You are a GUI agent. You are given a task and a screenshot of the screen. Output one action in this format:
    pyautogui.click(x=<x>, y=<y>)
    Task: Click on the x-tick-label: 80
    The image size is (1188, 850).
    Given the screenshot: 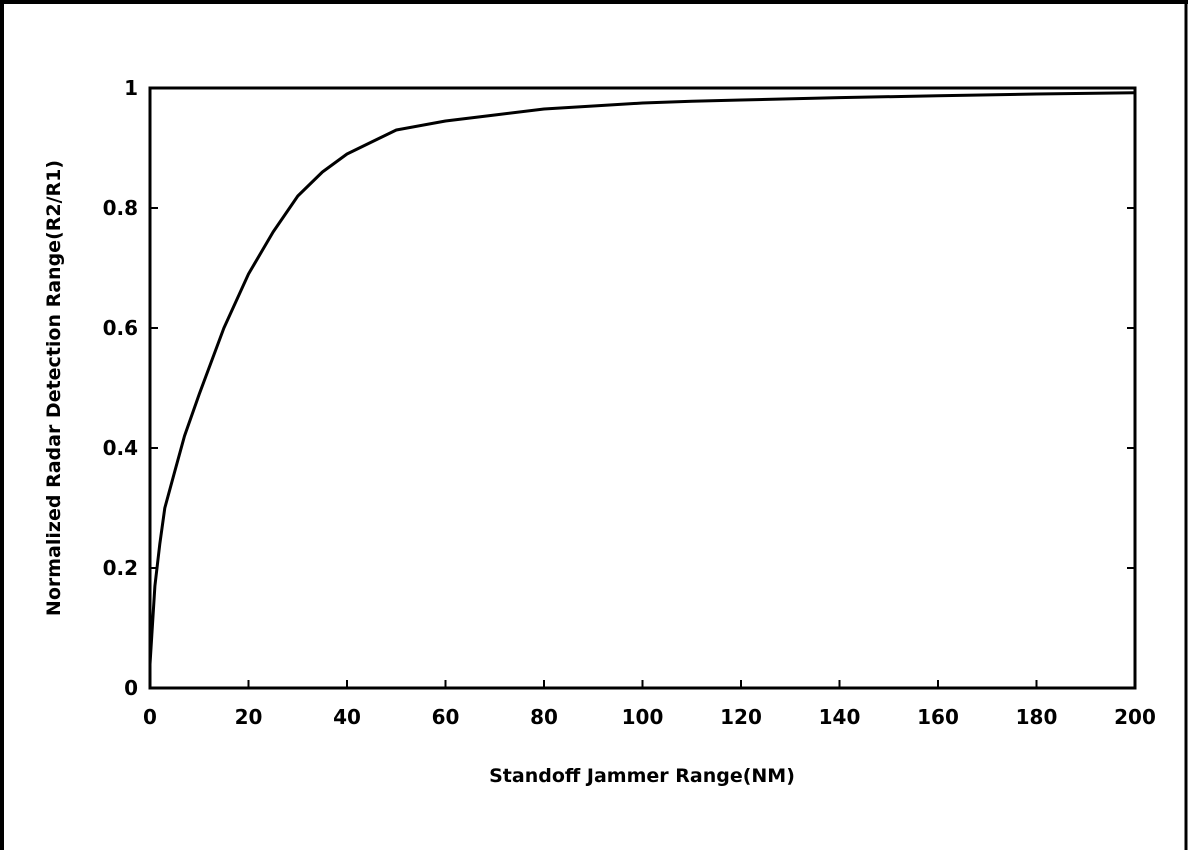 What is the action you would take?
    pyautogui.click(x=544, y=717)
    